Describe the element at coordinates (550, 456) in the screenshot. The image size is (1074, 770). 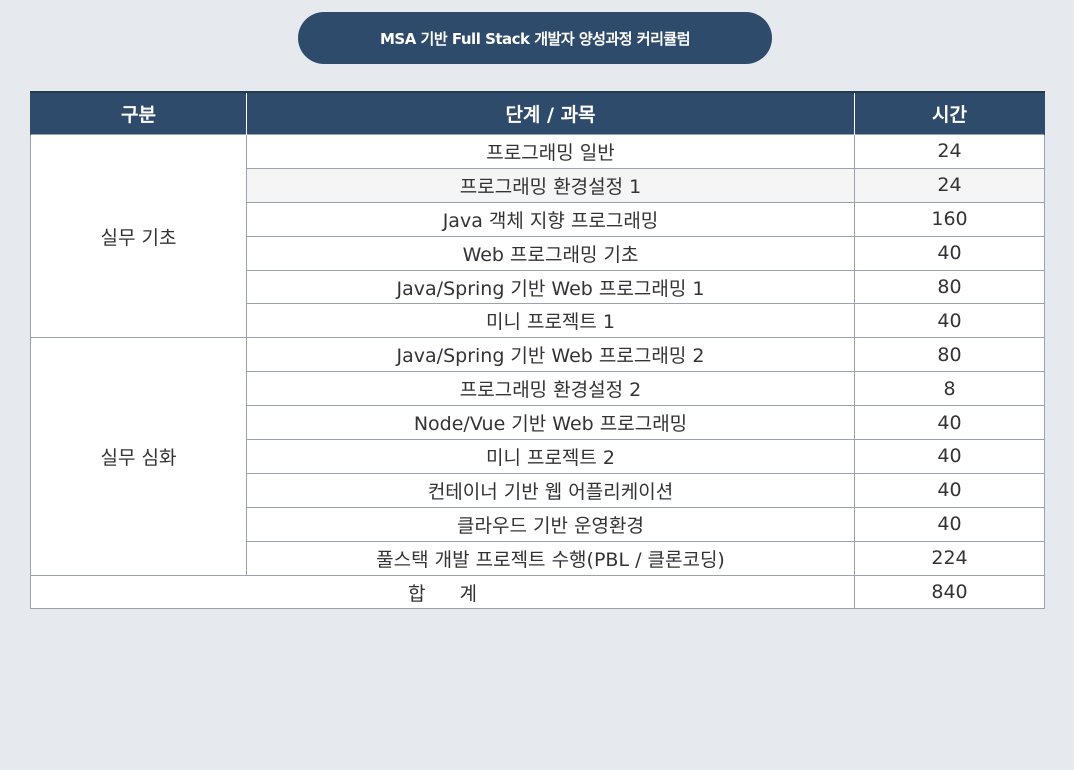
I see `course-cell: 미니 프로젝트 2` at that location.